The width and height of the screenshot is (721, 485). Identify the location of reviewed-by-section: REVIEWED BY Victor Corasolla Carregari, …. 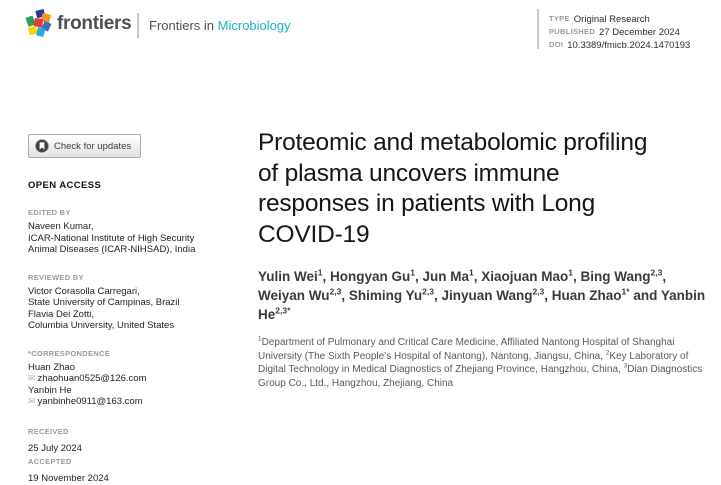
(136, 302).